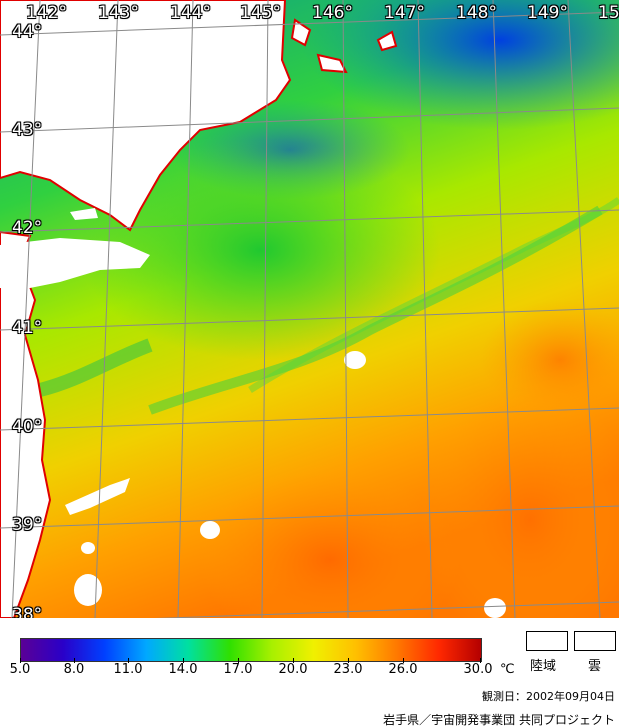 The width and height of the screenshot is (619, 728). Describe the element at coordinates (20, 669) in the screenshot. I see `colorbar-tick-label: 5.0` at that location.